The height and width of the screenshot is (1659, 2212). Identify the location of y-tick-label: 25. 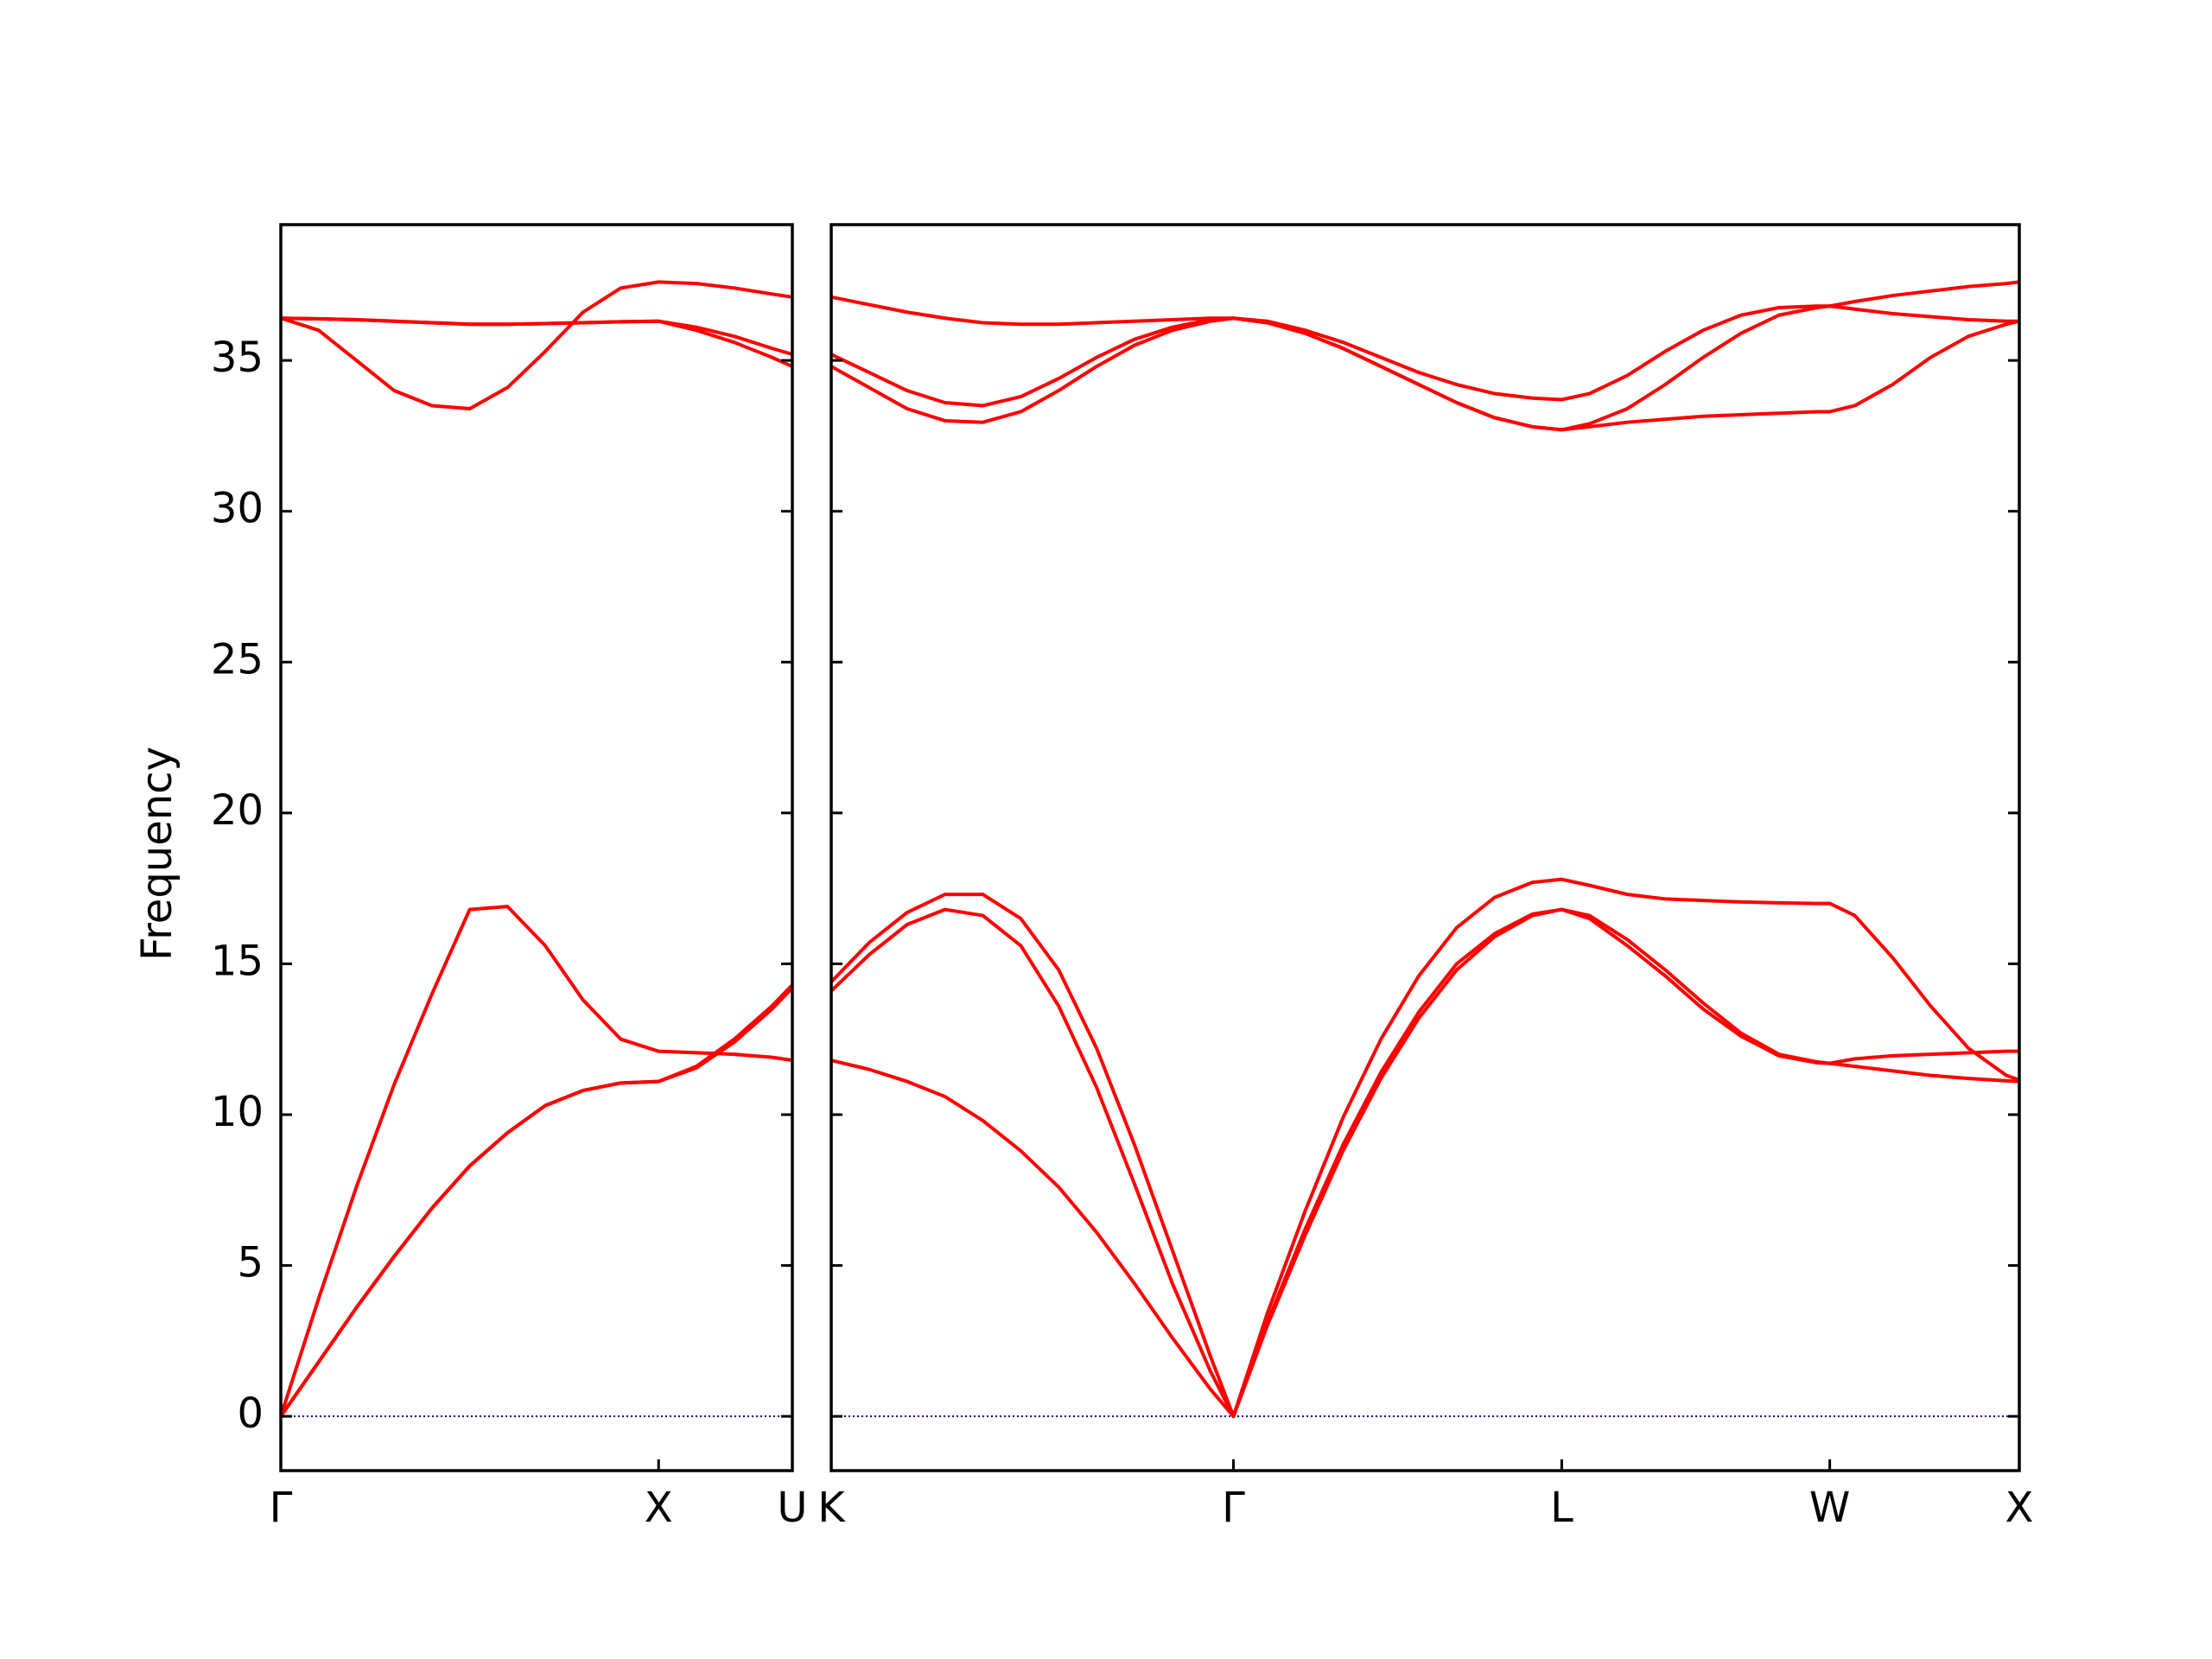
(237, 659).